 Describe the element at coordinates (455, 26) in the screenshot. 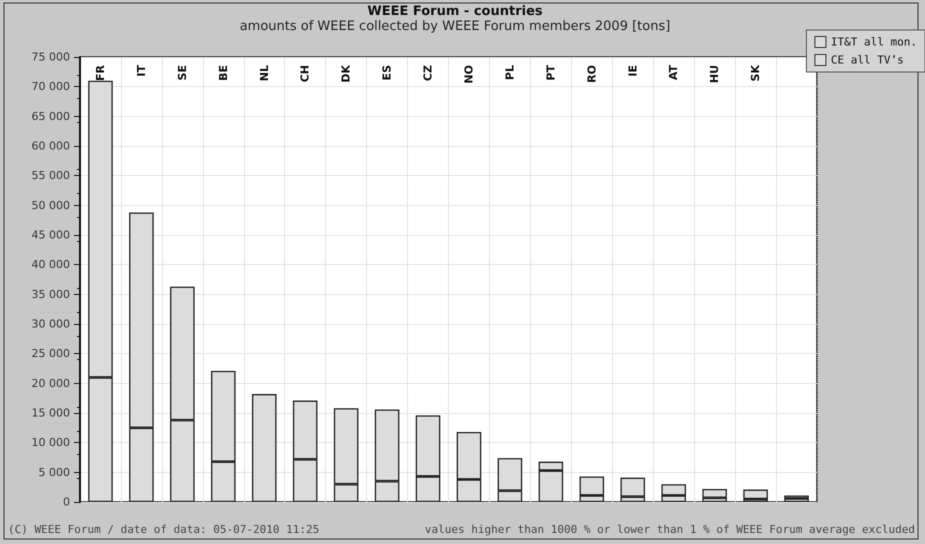

I see `chart-subtitle: amounts of WEEE collected by WEEE Forum members 2009 [tons]` at that location.